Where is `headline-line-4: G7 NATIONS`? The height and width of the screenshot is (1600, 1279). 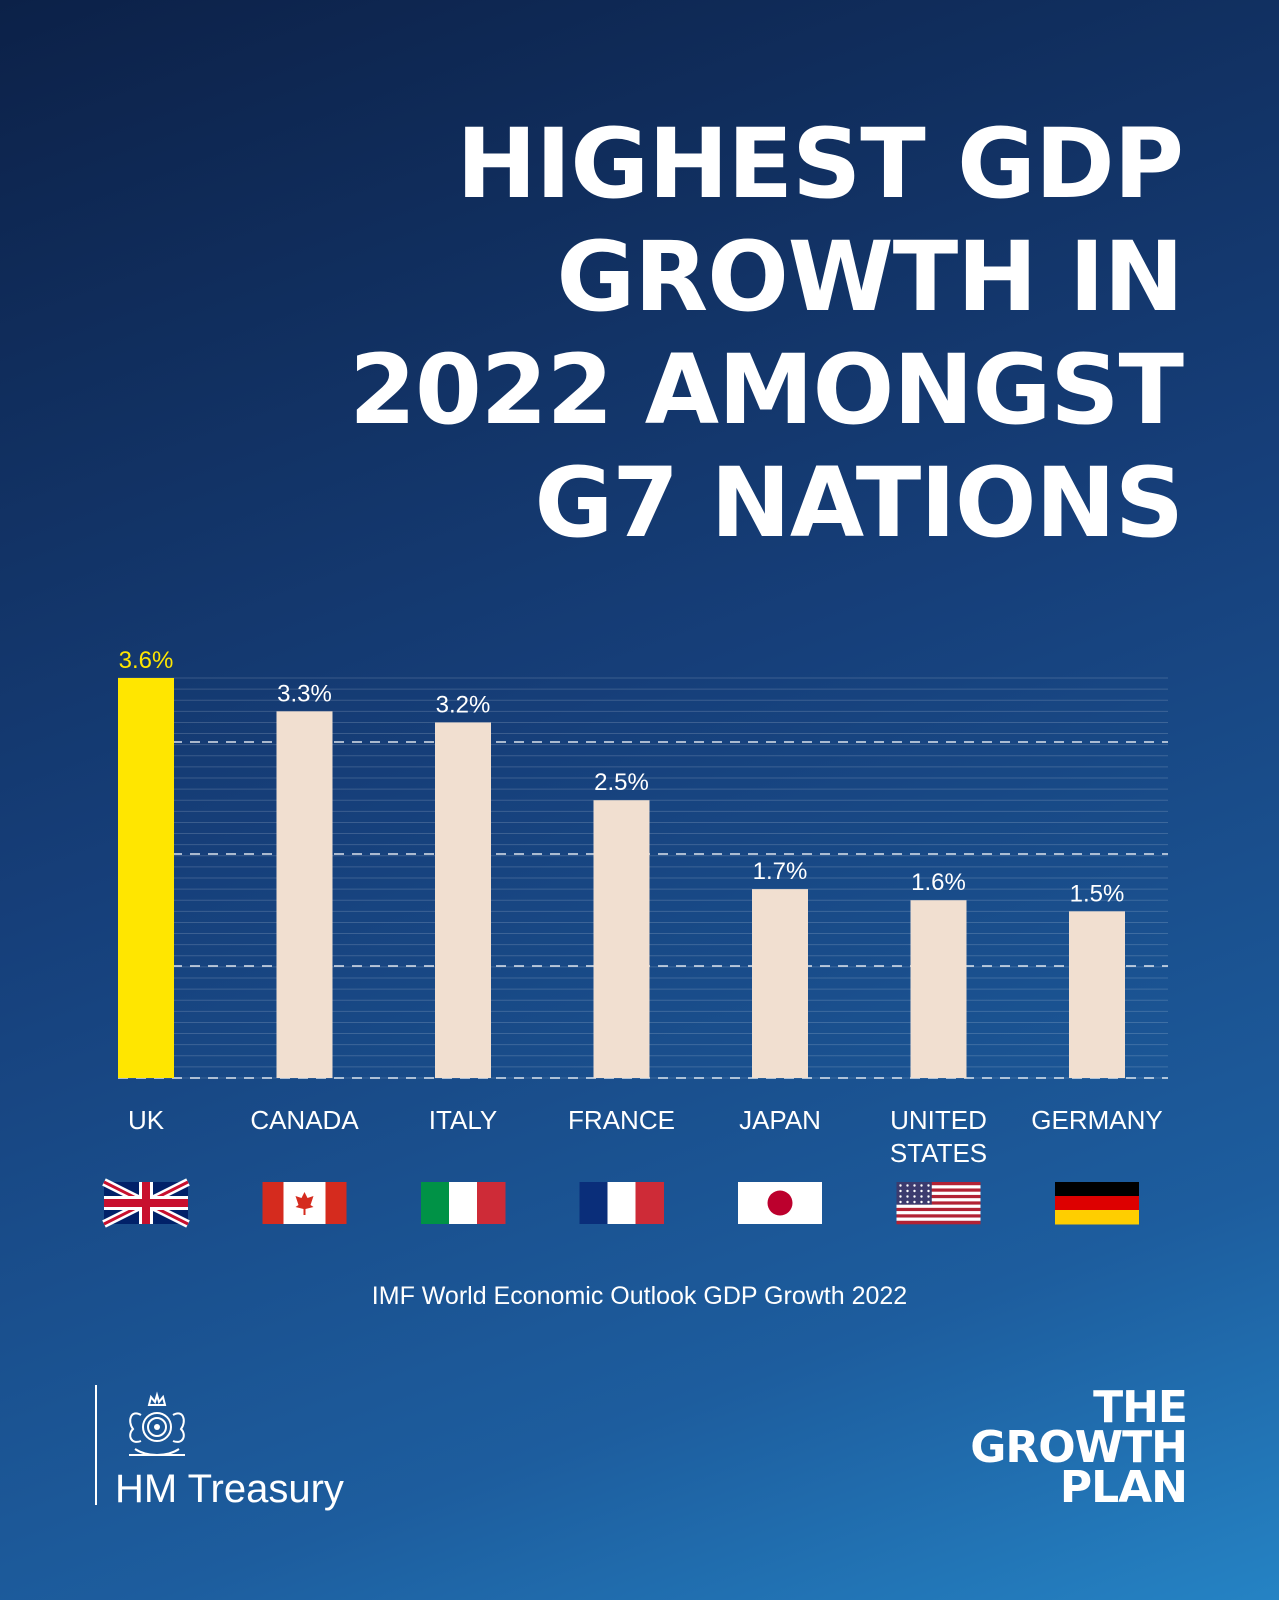 headline-line-4: G7 NATIONS is located at coordinates (859, 503).